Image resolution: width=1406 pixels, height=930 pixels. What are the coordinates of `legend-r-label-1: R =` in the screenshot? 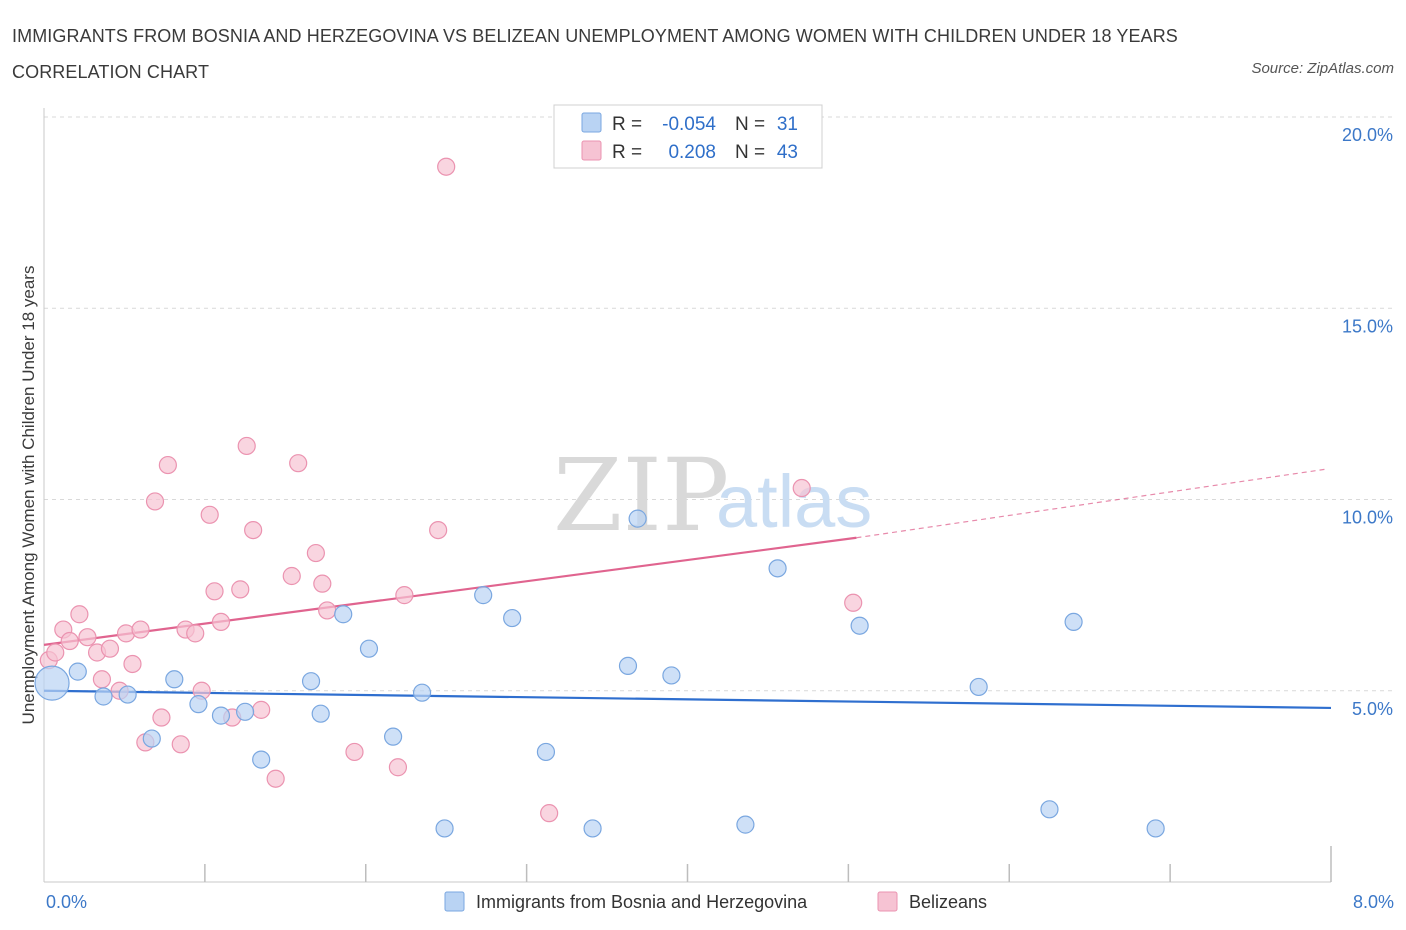 It's located at (627, 124).